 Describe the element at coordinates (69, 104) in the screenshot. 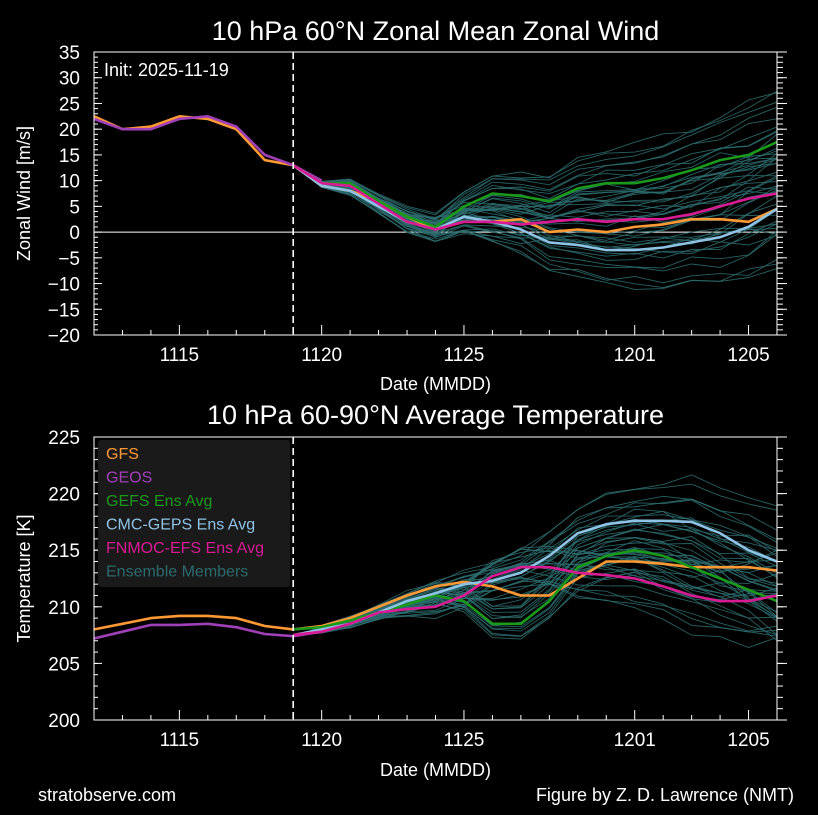

I see `y-tick-label: 25` at that location.